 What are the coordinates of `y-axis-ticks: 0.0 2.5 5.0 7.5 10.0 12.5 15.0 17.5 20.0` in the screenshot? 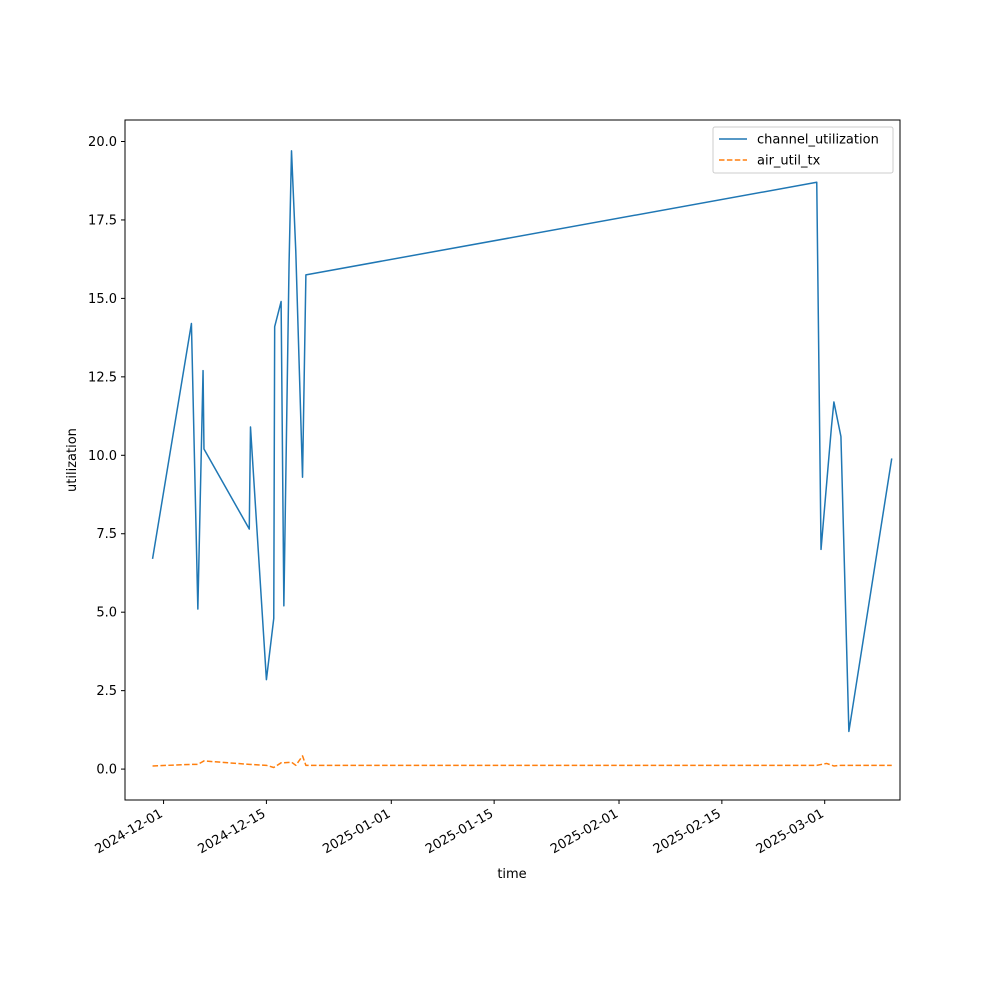 It's located at (106, 456).